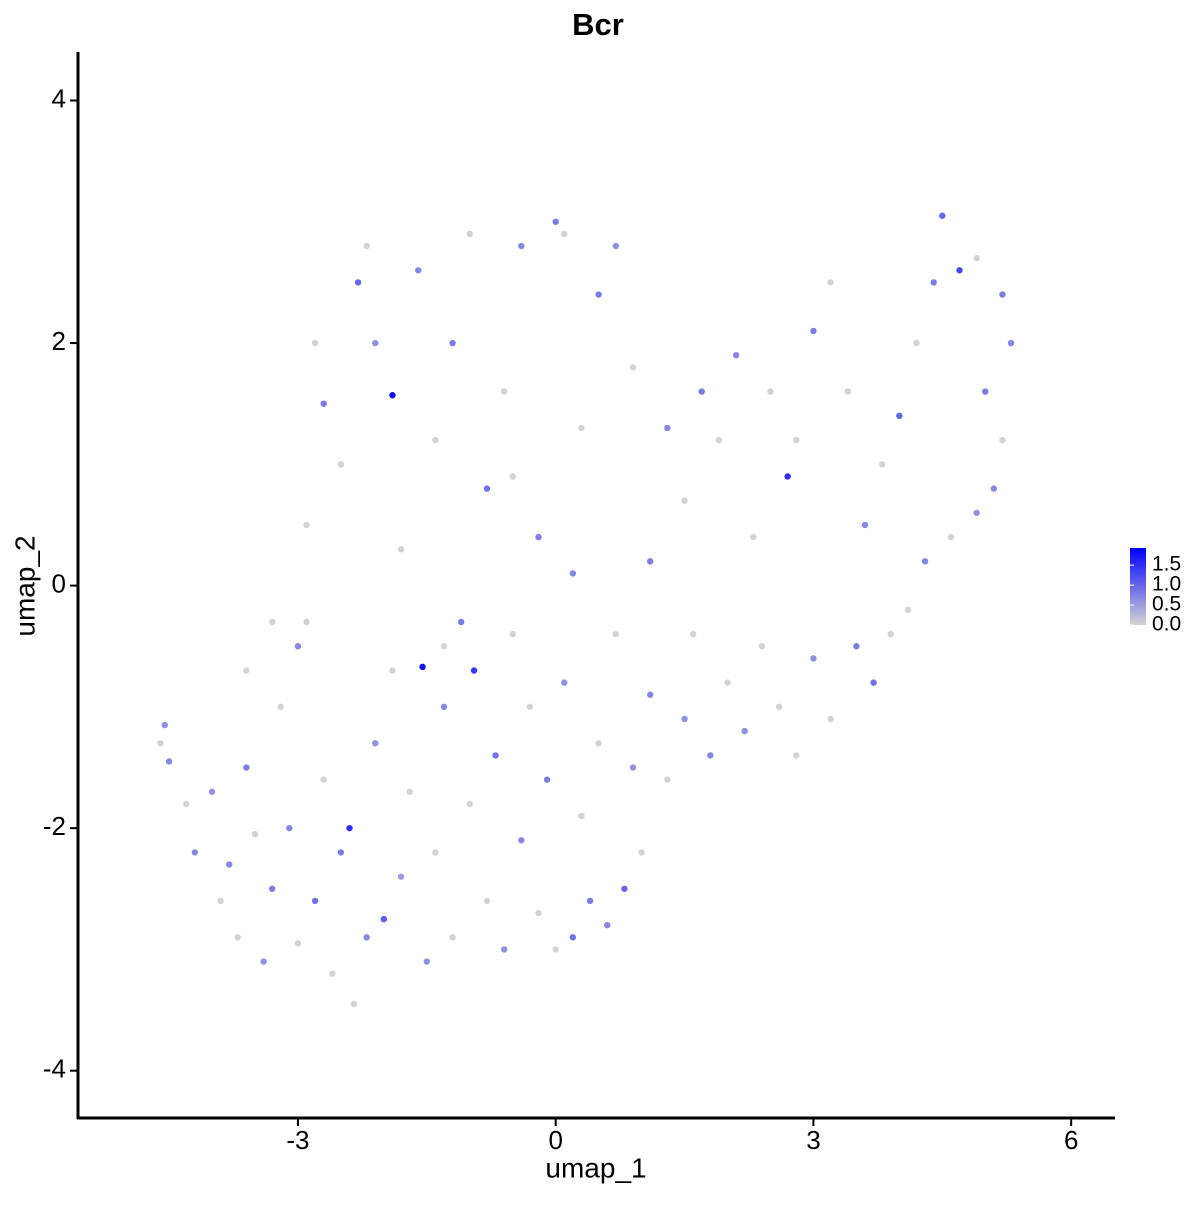 The image size is (1200, 1205). What do you see at coordinates (1138, 586) in the screenshot?
I see `colorbar` at bounding box center [1138, 586].